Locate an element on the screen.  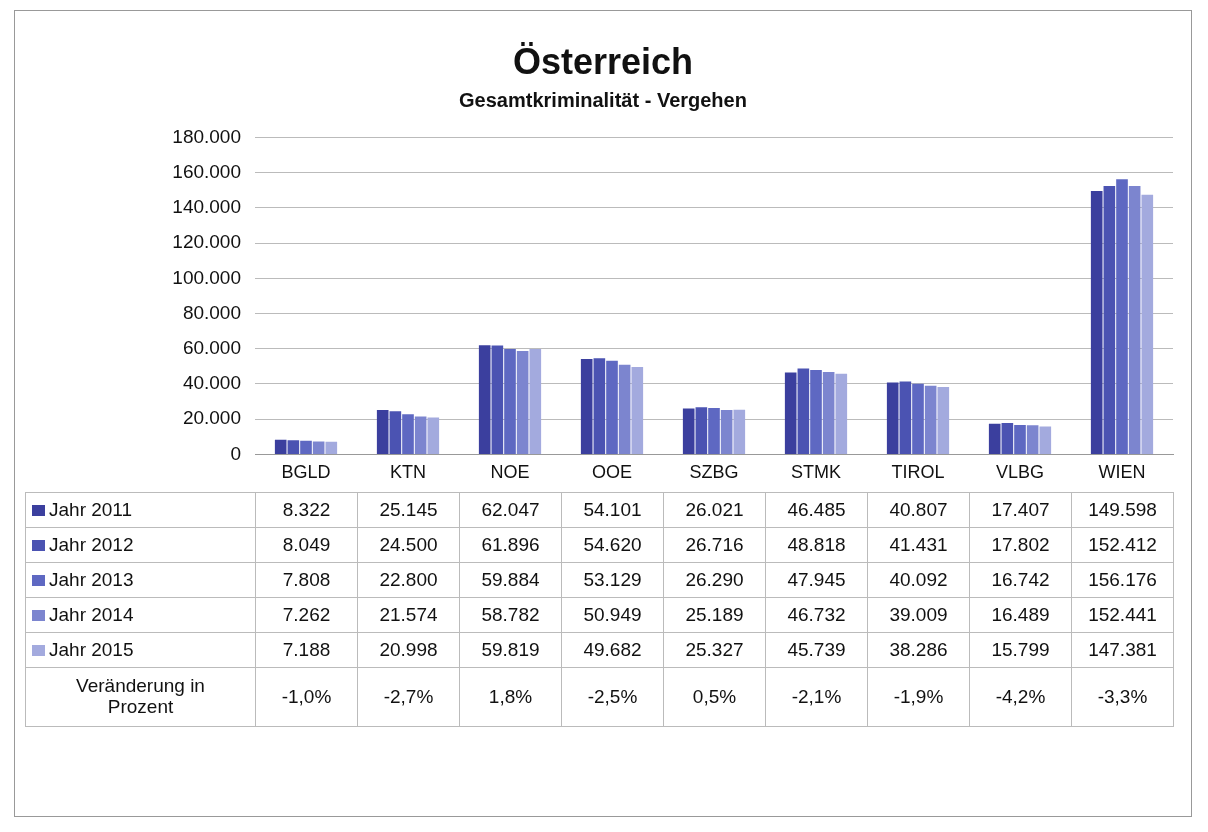
data-label: 40.092 is located at coordinates (918, 580).